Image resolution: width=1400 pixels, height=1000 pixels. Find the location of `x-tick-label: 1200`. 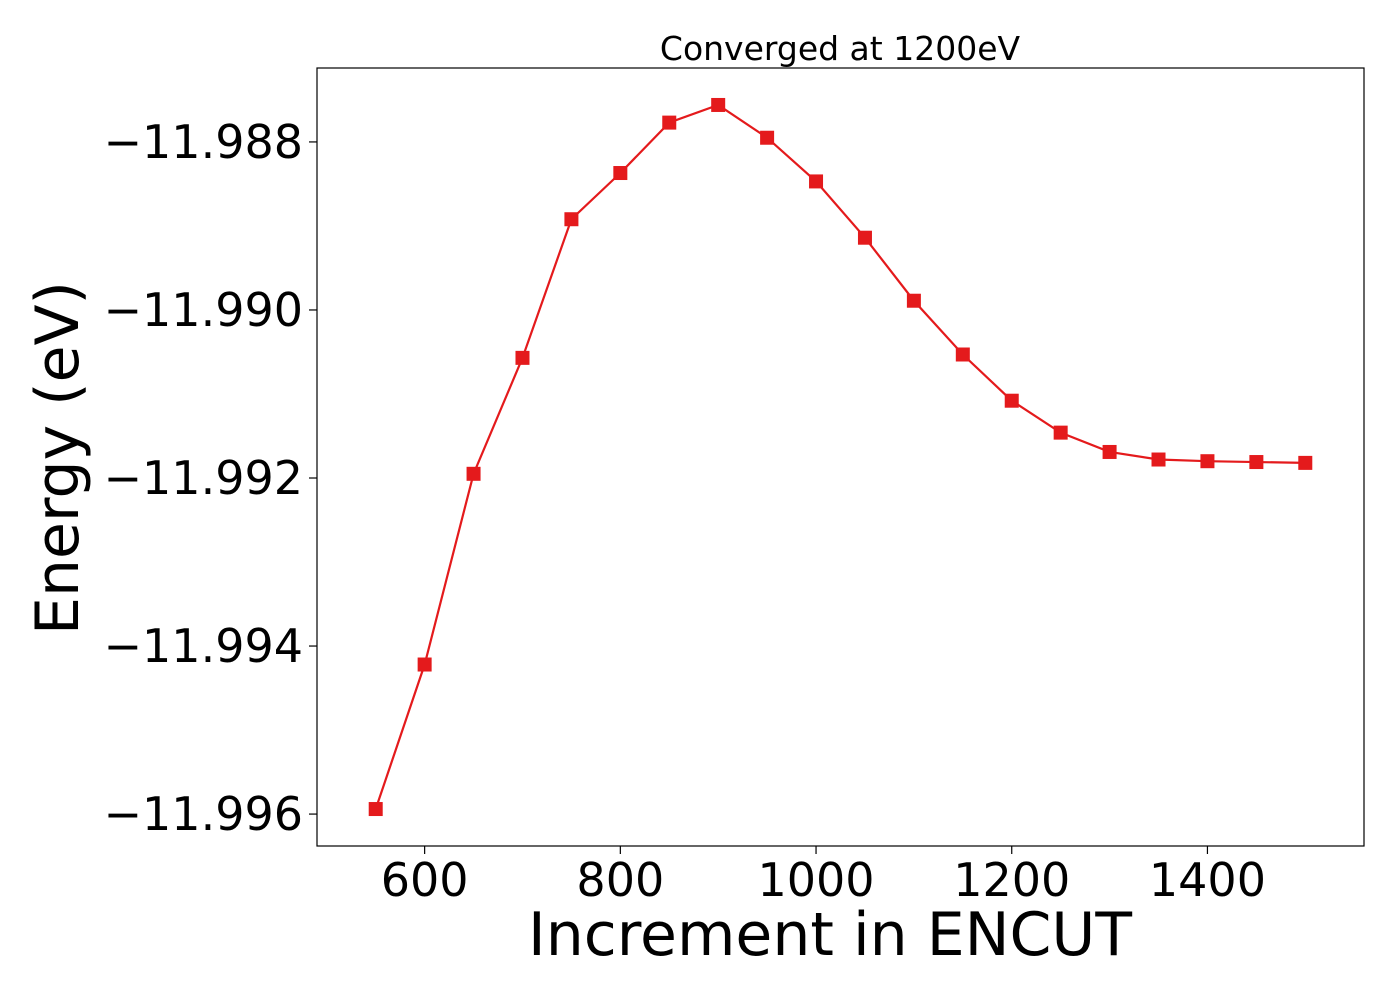

x-tick-label: 1200 is located at coordinates (1011, 880).